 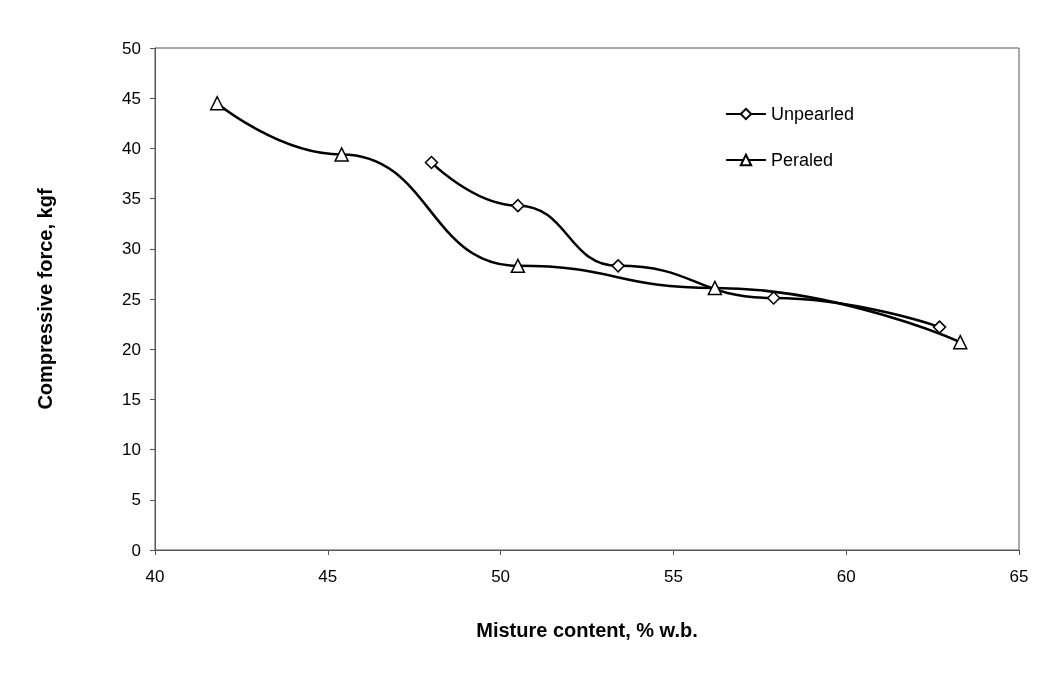 I want to click on x-tick-label: 45, so click(x=328, y=576).